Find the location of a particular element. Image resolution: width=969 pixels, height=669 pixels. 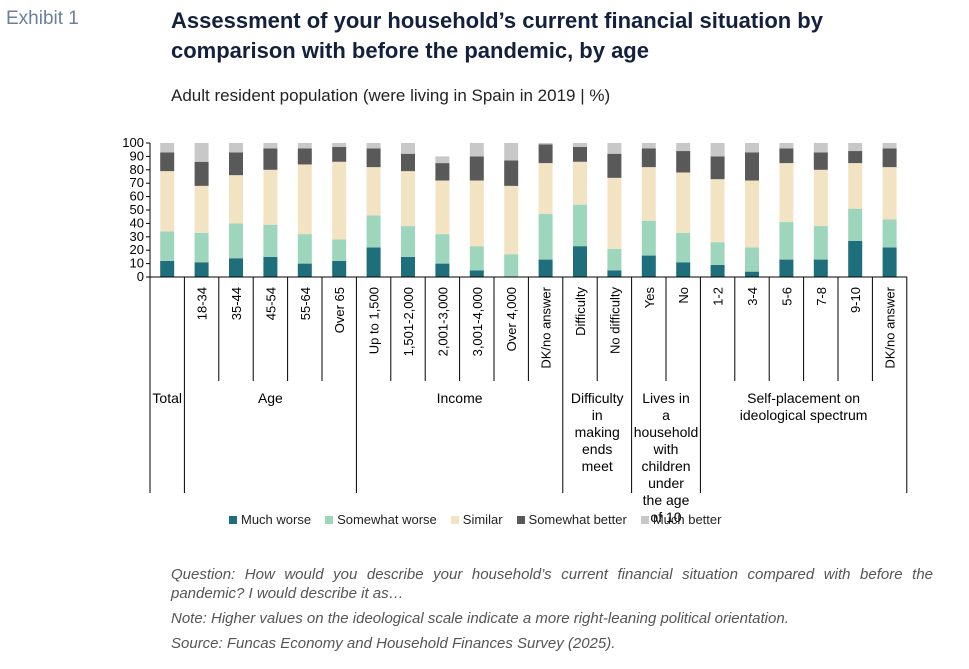

legend-label: Much better is located at coordinates (687, 519).